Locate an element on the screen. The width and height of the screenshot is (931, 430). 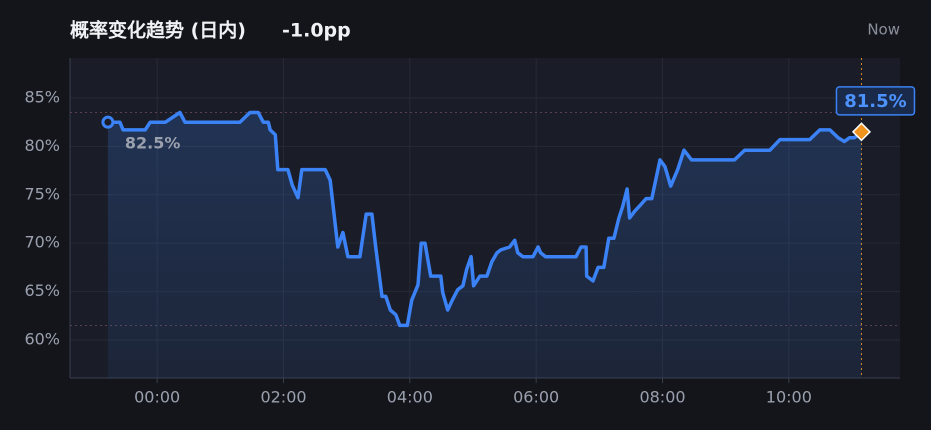
x-tick-label: 04:00 is located at coordinates (410, 397).